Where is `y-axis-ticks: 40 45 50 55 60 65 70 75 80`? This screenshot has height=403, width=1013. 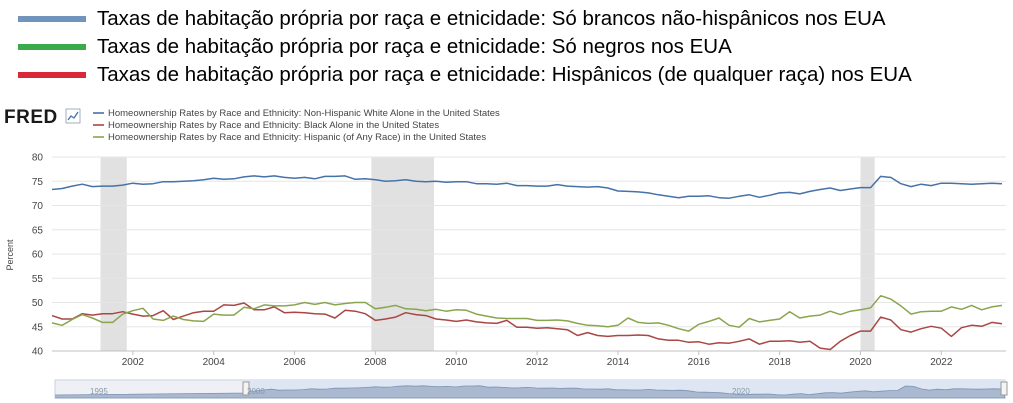 y-axis-ticks: 40 45 50 55 60 65 70 75 80 is located at coordinates (38, 255).